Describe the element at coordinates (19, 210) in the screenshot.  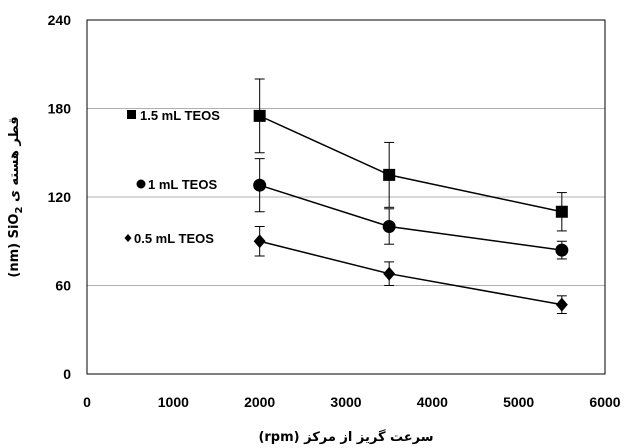
I see `y-axis-title-subscript: 2` at that location.